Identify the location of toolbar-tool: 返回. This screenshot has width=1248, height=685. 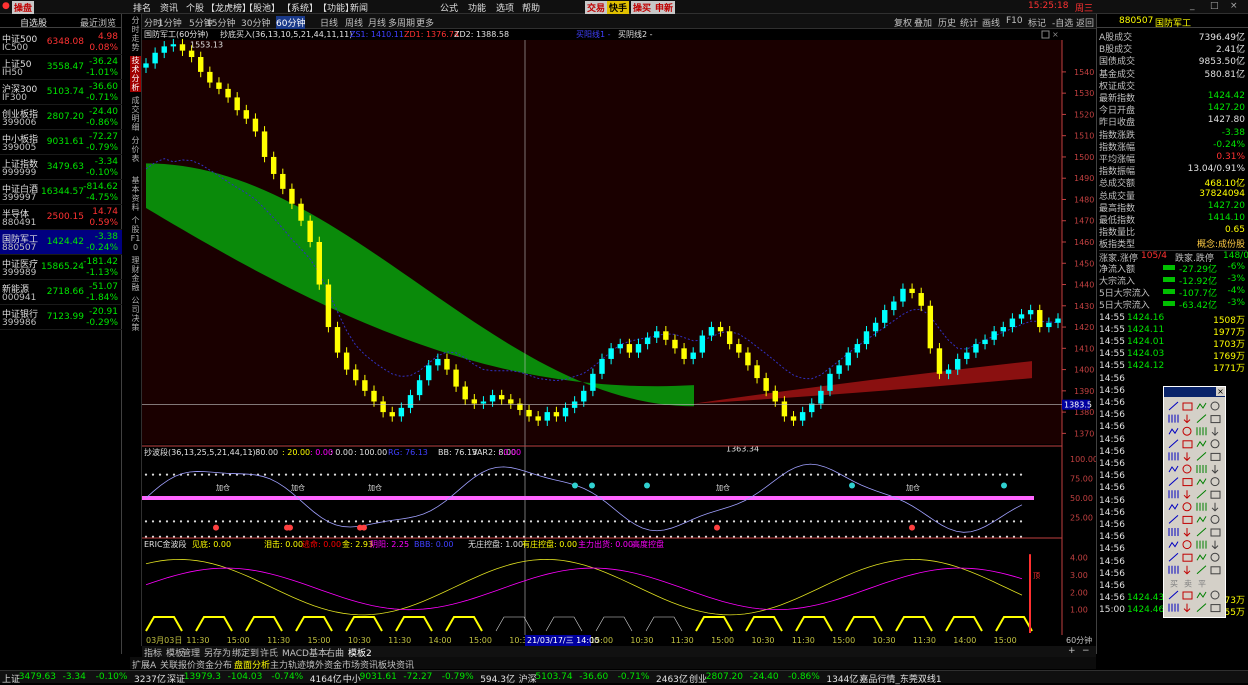
(1085, 24).